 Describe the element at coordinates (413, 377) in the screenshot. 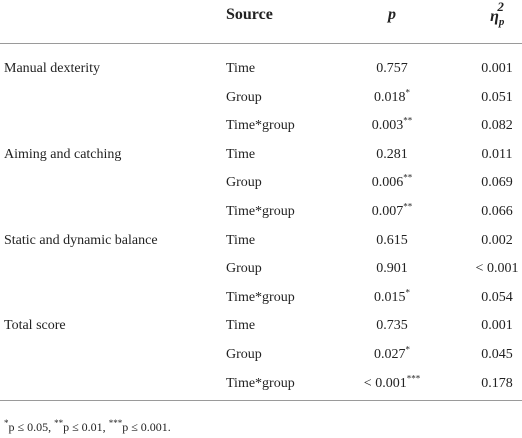

I see `p-stars: ***` at that location.